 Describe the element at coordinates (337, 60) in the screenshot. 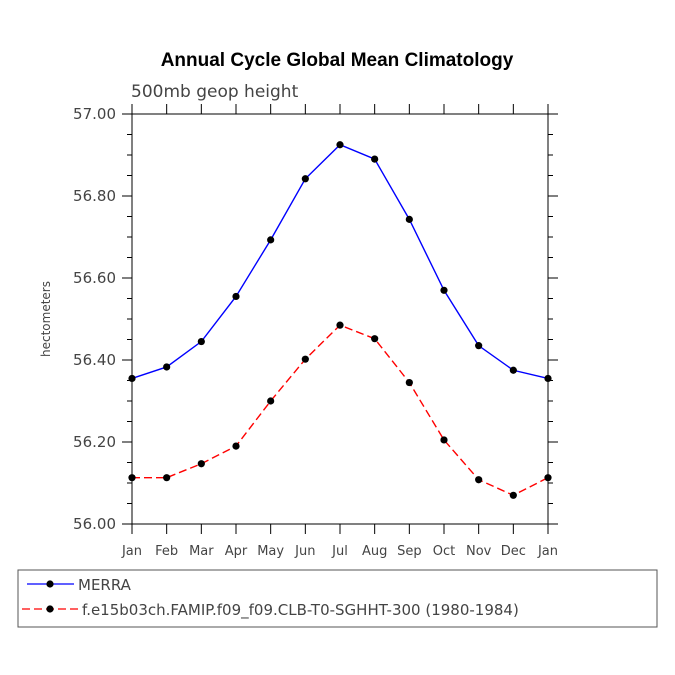

I see `chart-title: Annual Cycle Global Mean Climatology` at that location.